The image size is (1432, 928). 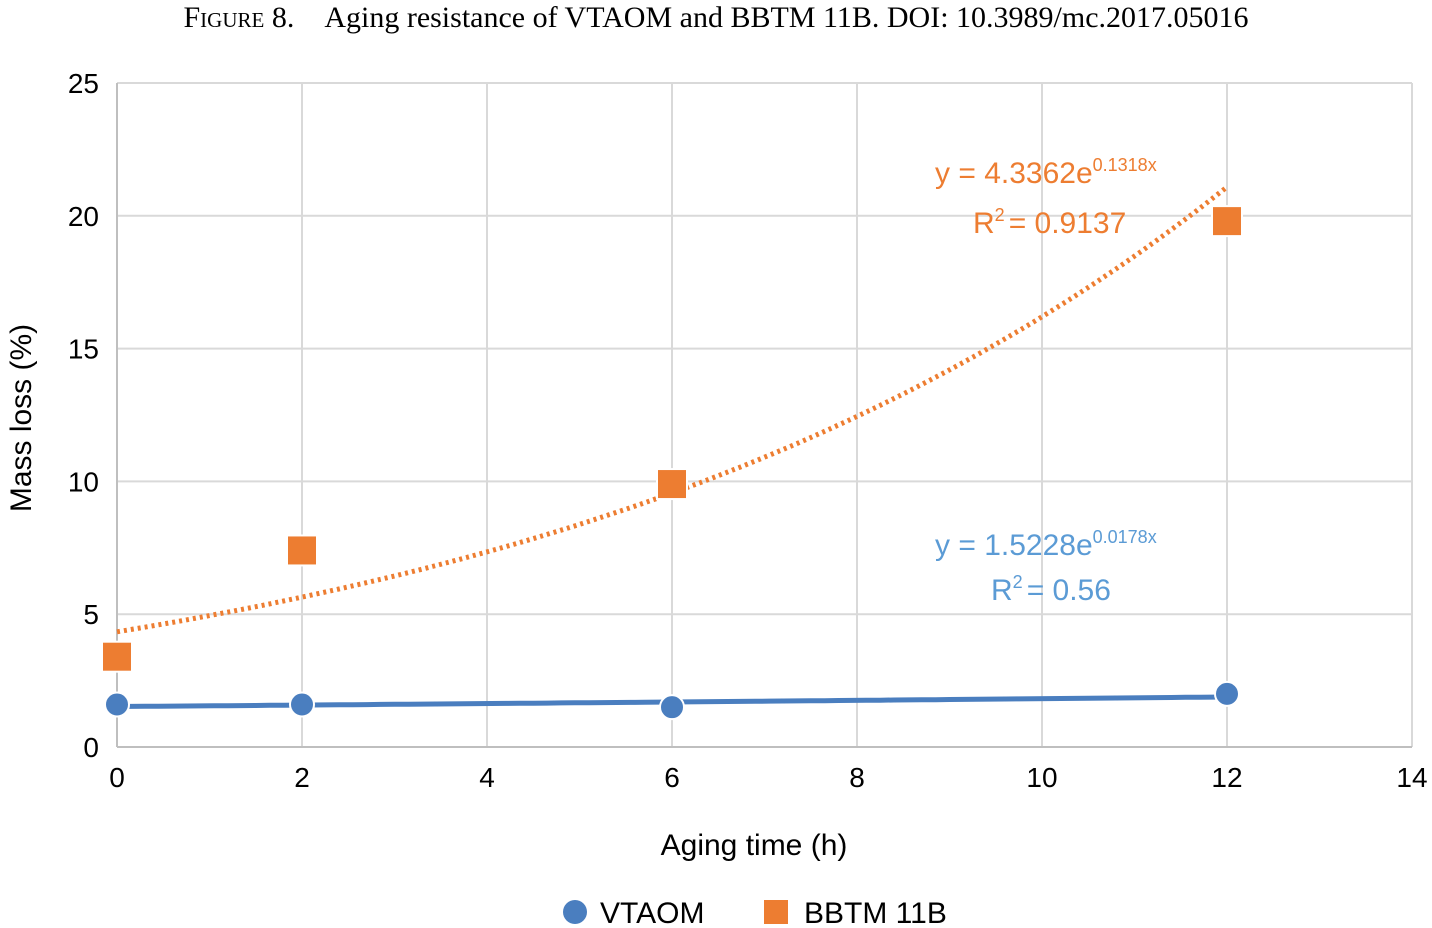 What do you see at coordinates (1018, 582) in the screenshot?
I see `vtaom-r2-superscript: 2` at bounding box center [1018, 582].